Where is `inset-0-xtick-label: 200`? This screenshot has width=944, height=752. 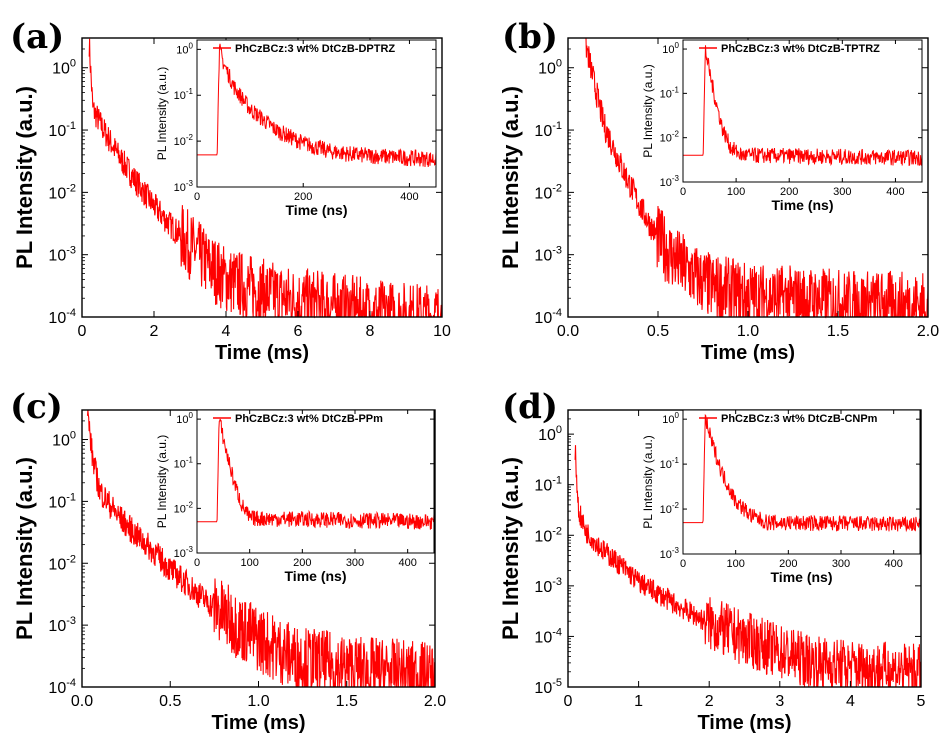 inset-0-xtick-label: 200 is located at coordinates (303, 197).